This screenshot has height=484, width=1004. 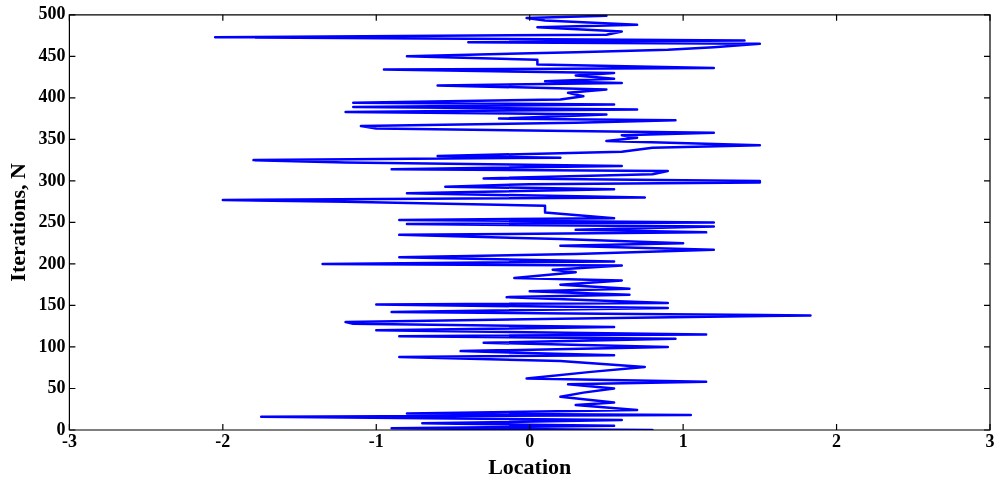 I want to click on y-tick-label: 100, so click(x=52, y=345).